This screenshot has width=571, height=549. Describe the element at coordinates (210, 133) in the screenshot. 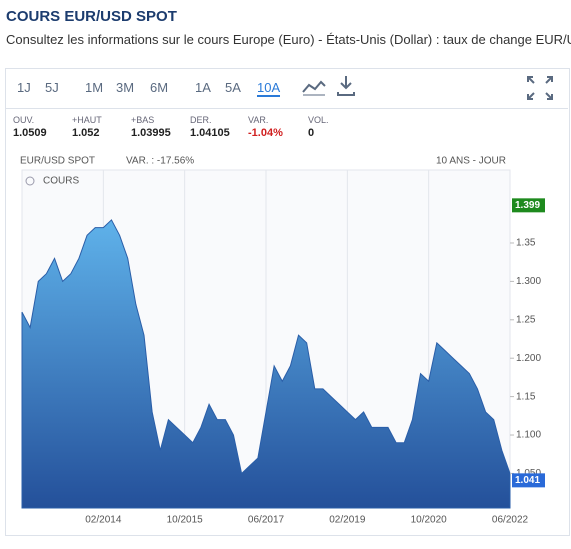

I see `stat-value: 1.04105` at that location.